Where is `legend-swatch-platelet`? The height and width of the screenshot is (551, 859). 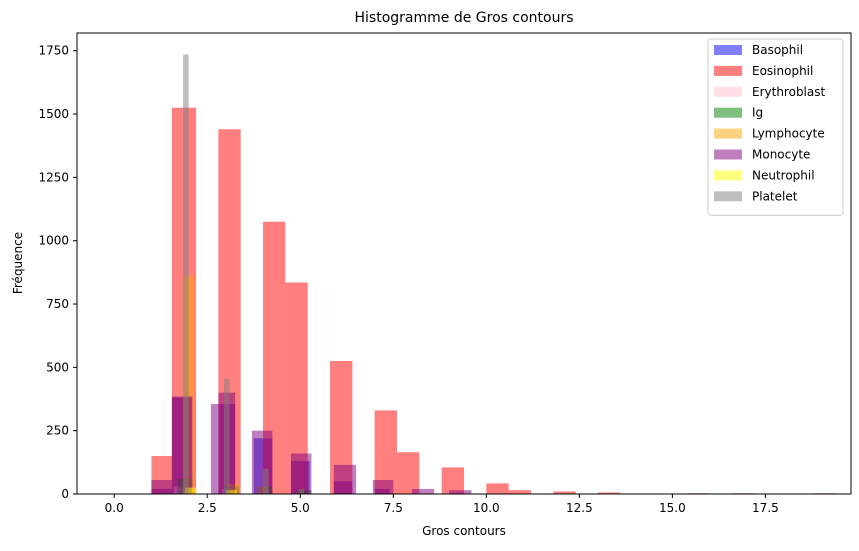
legend-swatch-platelet is located at coordinates (728, 196).